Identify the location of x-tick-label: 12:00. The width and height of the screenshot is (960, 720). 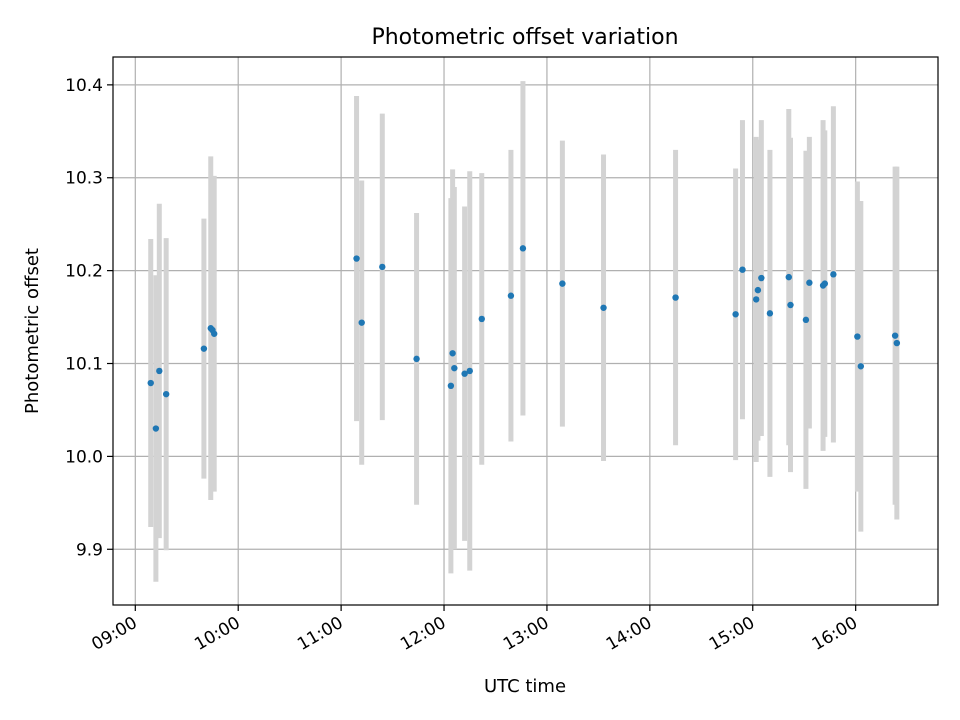
(423, 634).